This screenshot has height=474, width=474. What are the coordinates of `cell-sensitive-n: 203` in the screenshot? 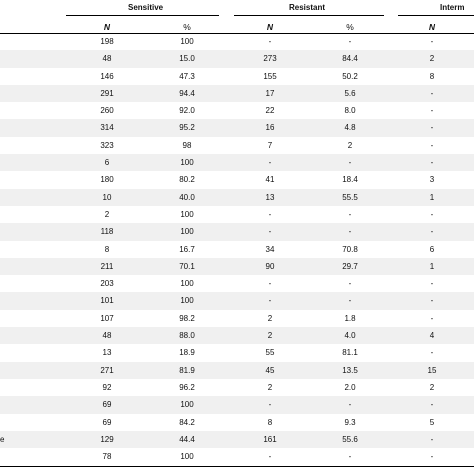 It's located at (107, 284).